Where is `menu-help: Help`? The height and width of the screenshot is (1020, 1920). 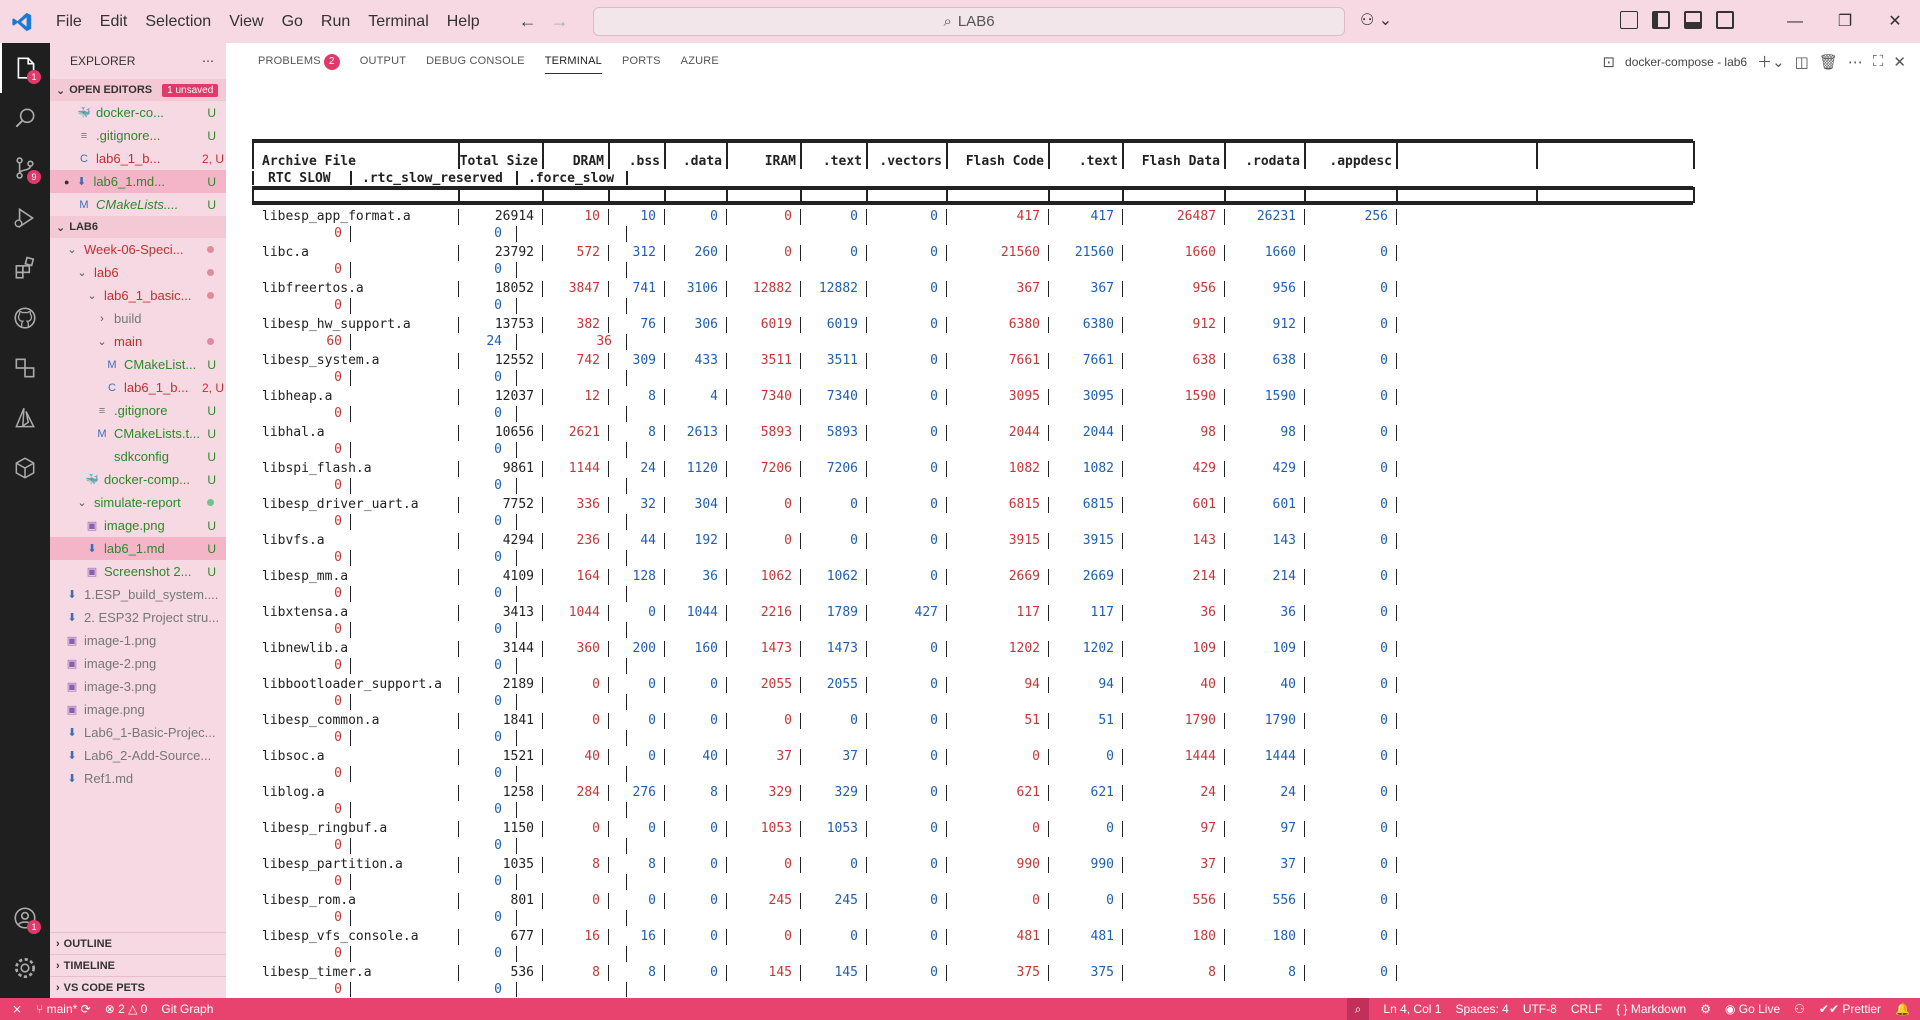 menu-help: Help is located at coordinates (463, 21).